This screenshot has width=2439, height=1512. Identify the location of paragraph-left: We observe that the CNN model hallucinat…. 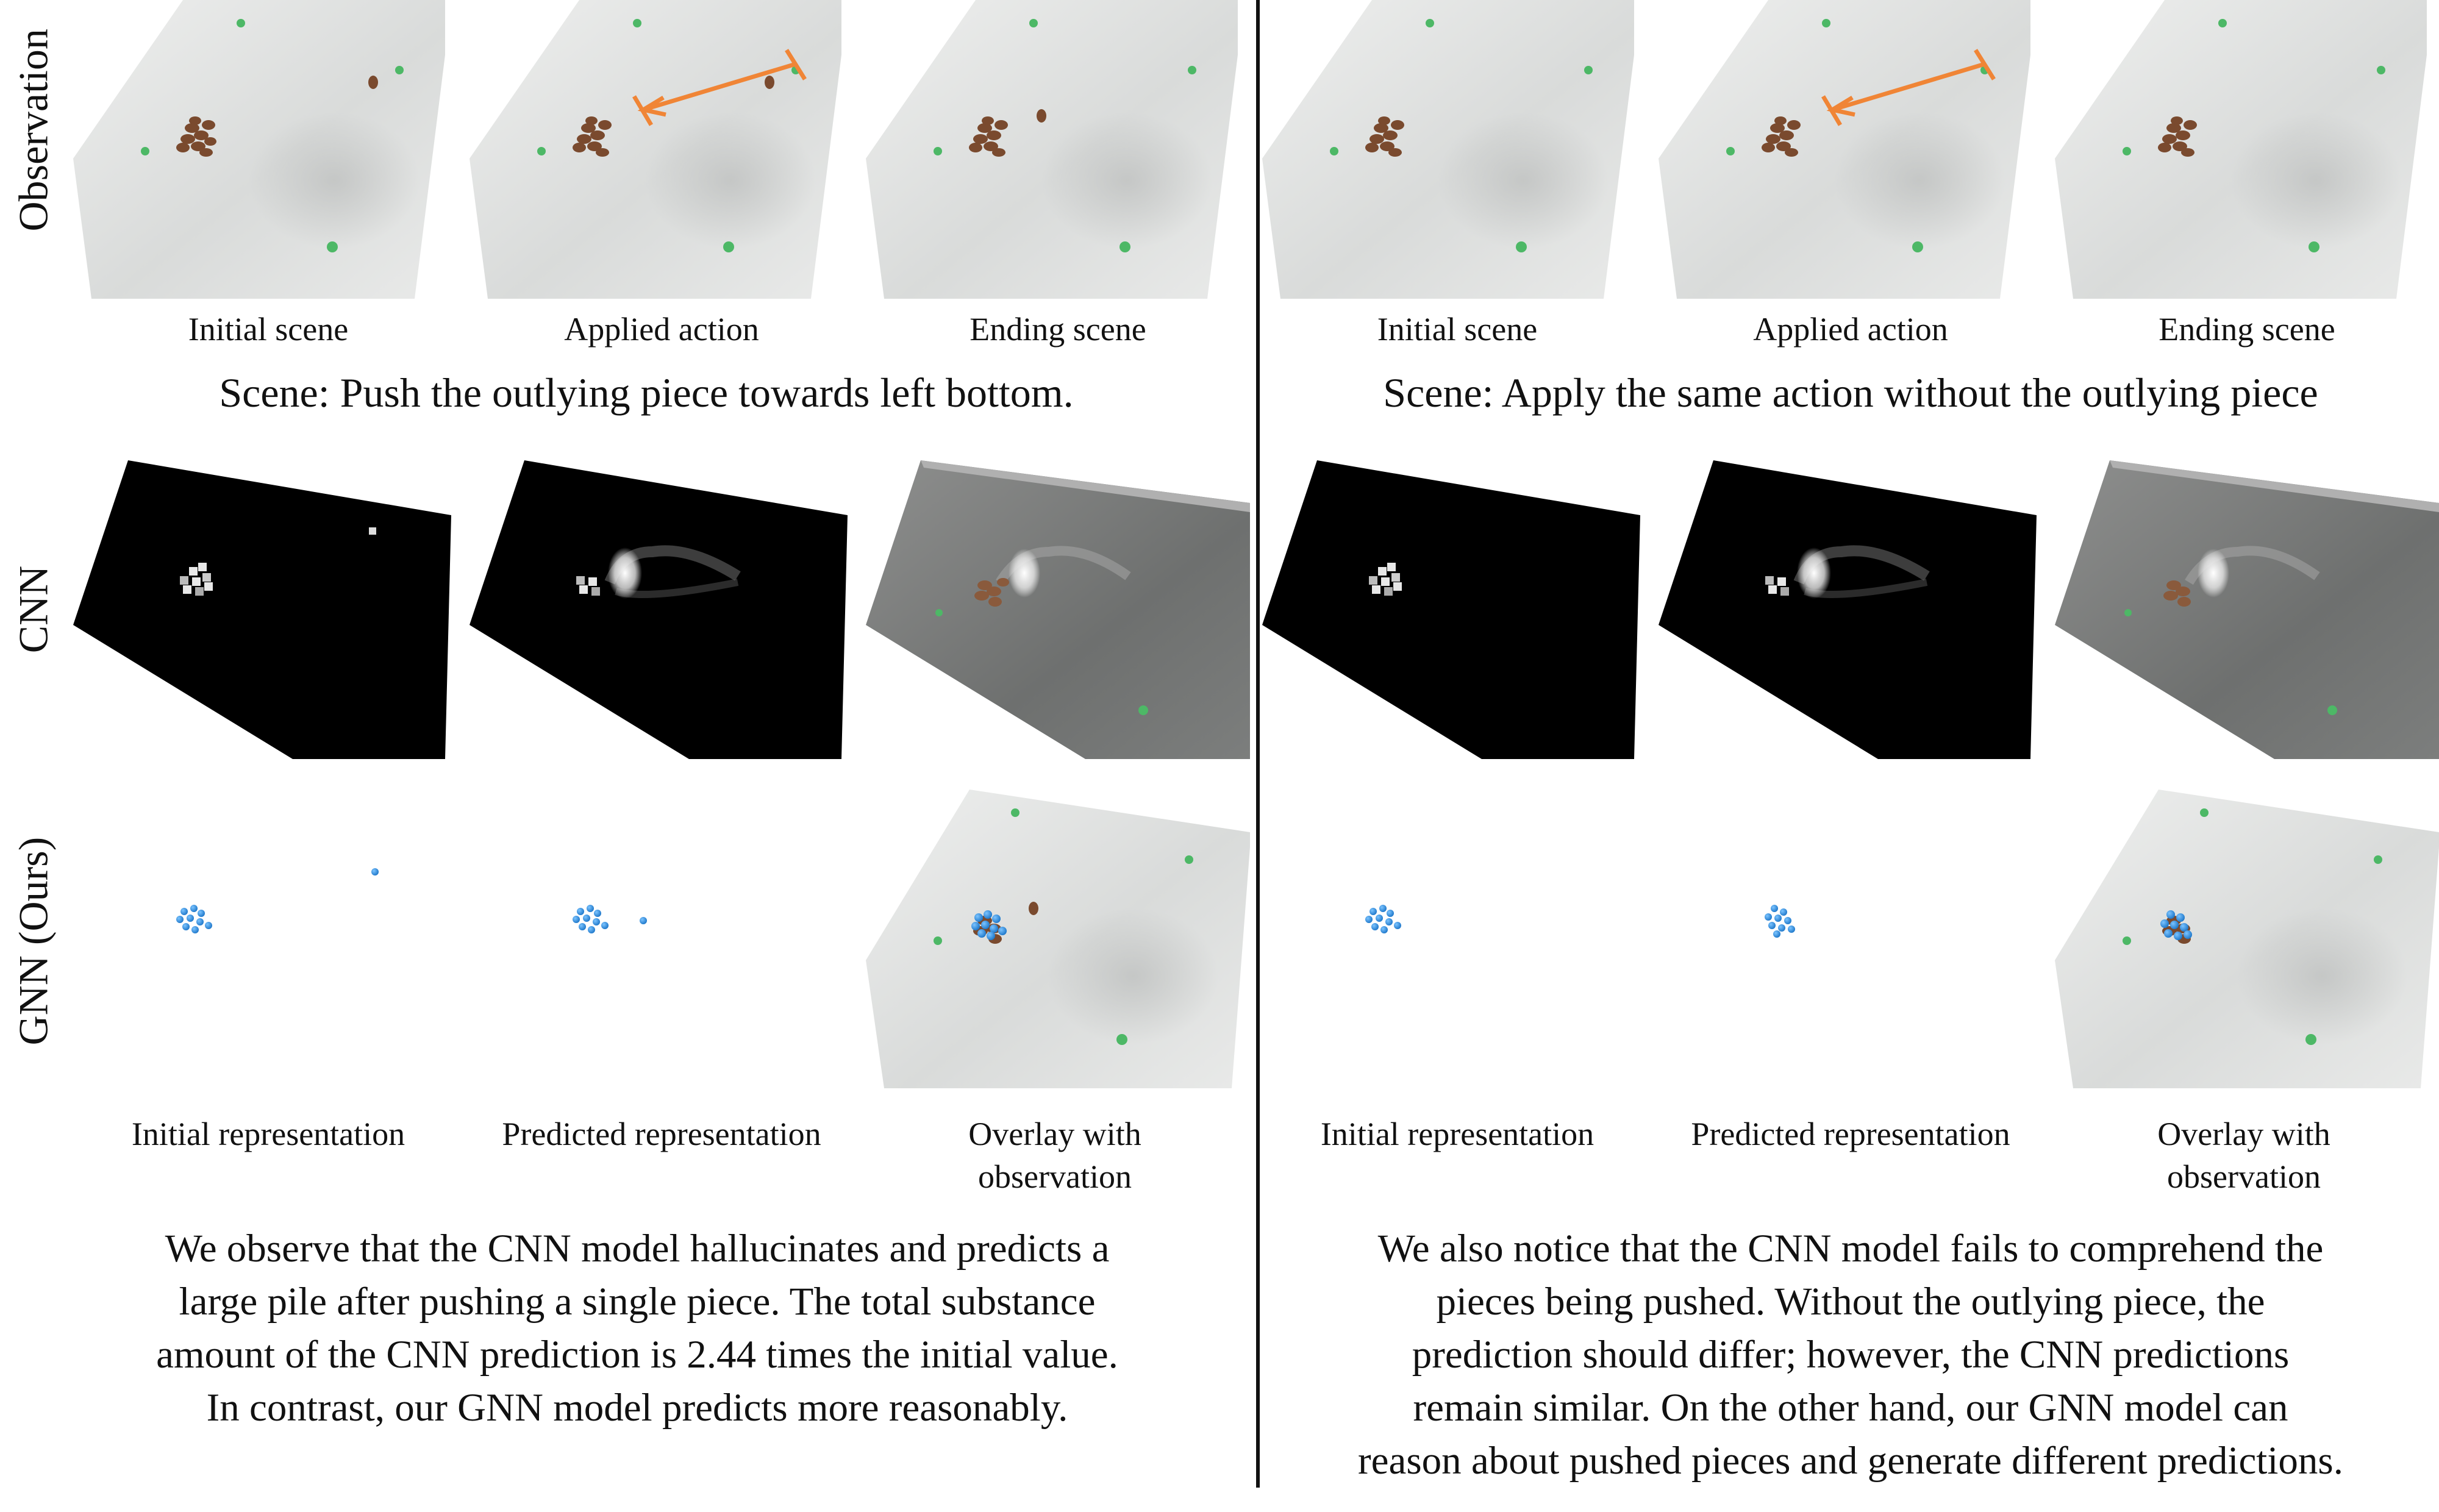
(637, 1328).